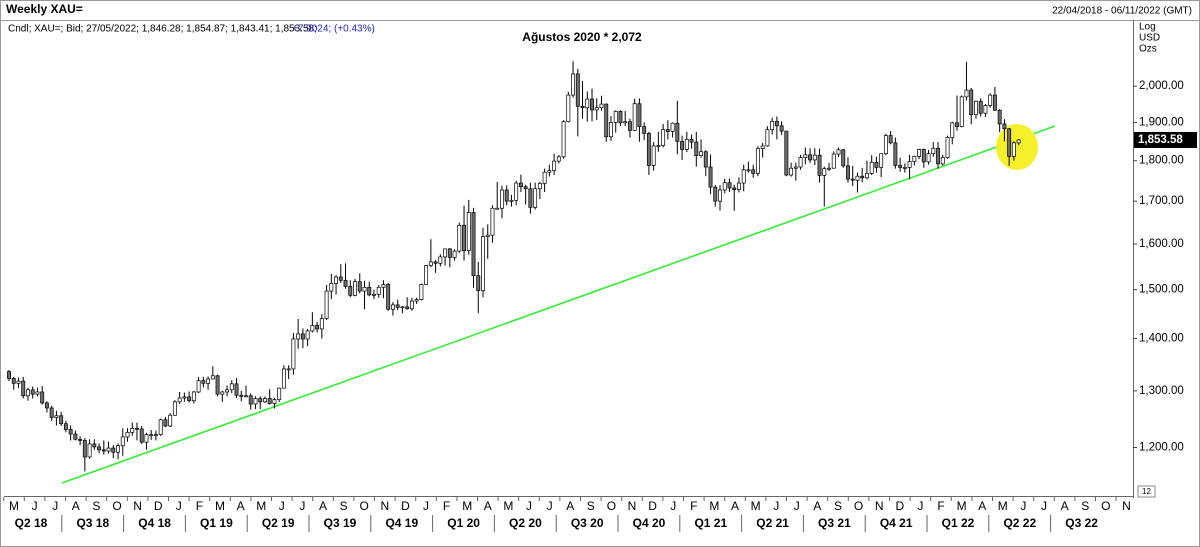 This screenshot has height=547, width=1200. What do you see at coordinates (463, 523) in the screenshot?
I see `quarter-label: Q1 20` at bounding box center [463, 523].